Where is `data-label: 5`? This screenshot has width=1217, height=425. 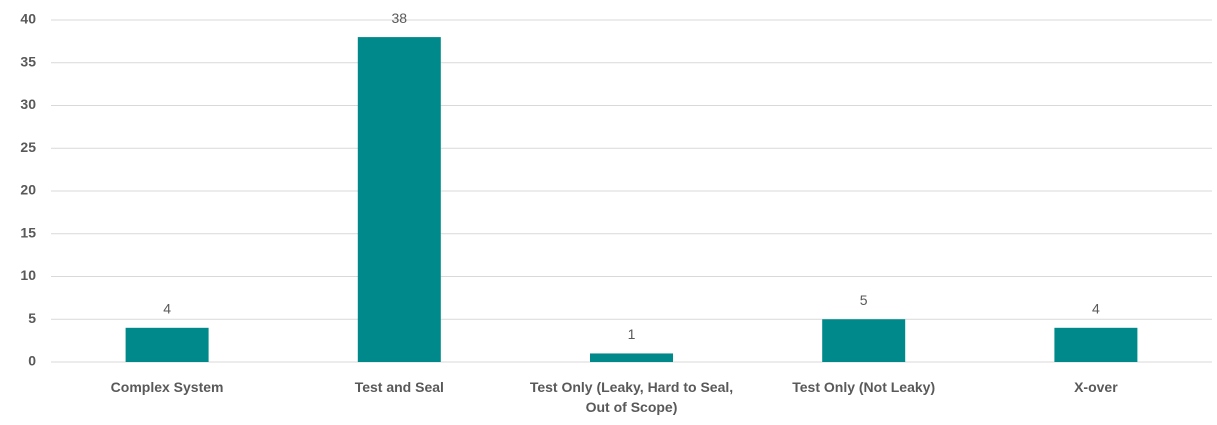 data-label: 5 is located at coordinates (864, 300).